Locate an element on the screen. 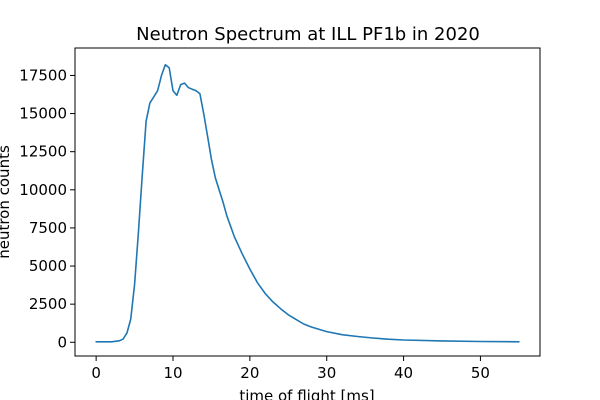 Image resolution: width=600 pixels, height=400 pixels. y-axis-label: neutron counts is located at coordinates (6, 202).